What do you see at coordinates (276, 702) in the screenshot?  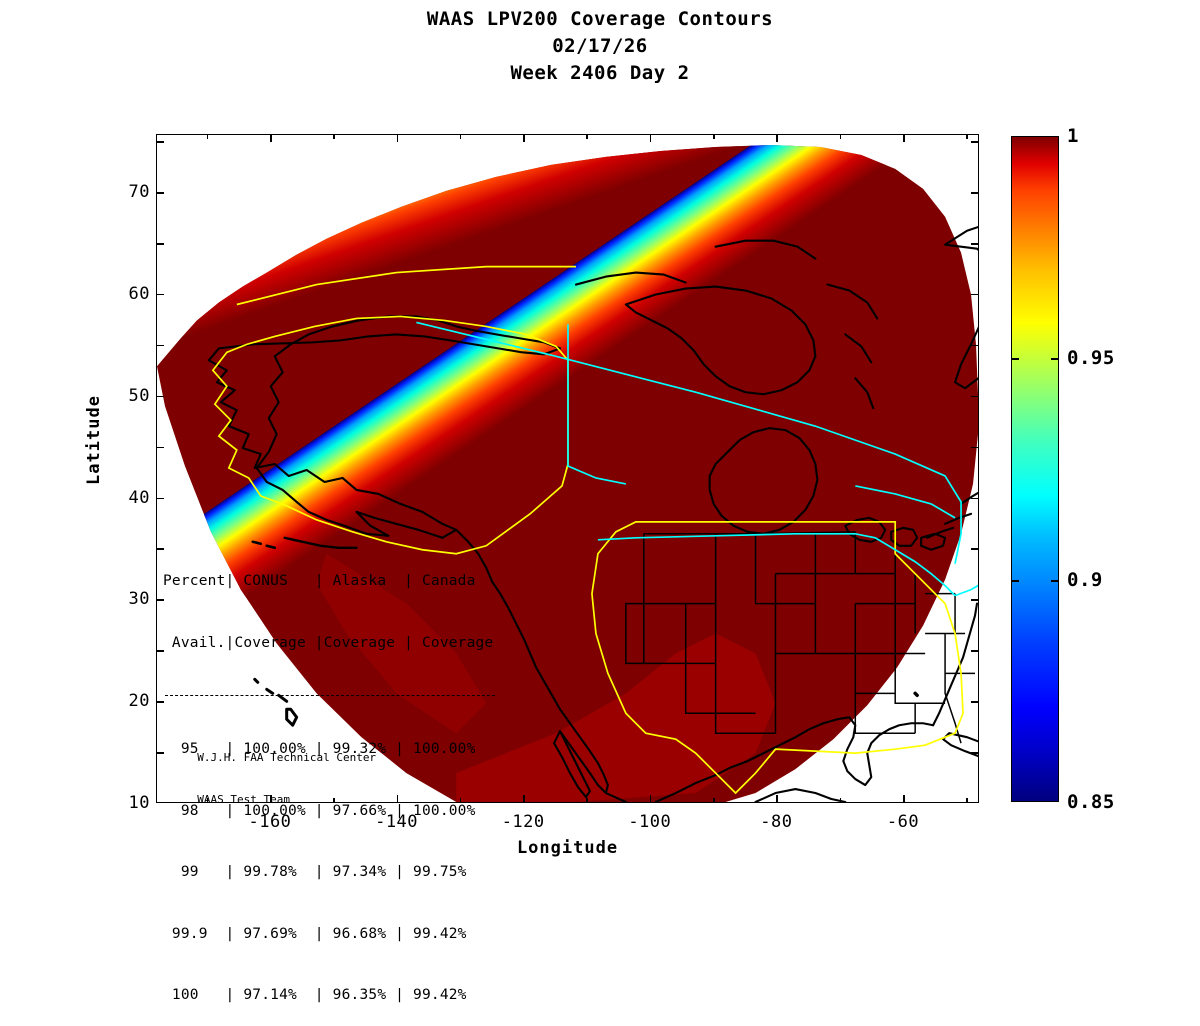 I see `coastline-hawaii` at bounding box center [276, 702].